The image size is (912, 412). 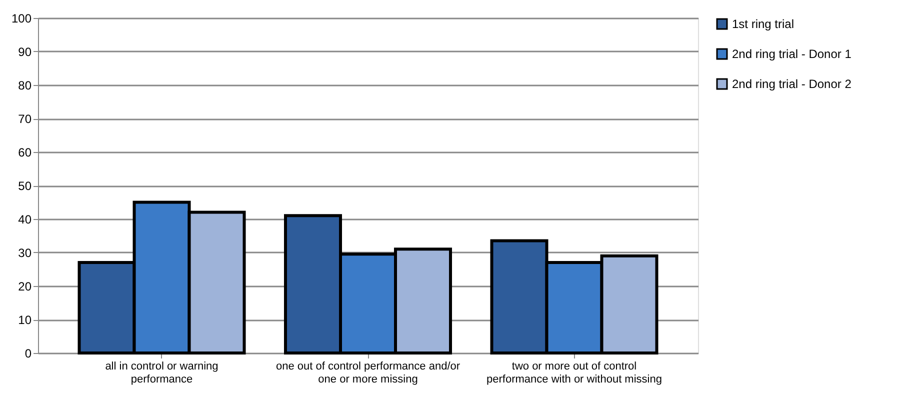 I want to click on y-tick-label: 10, so click(x=25, y=320).